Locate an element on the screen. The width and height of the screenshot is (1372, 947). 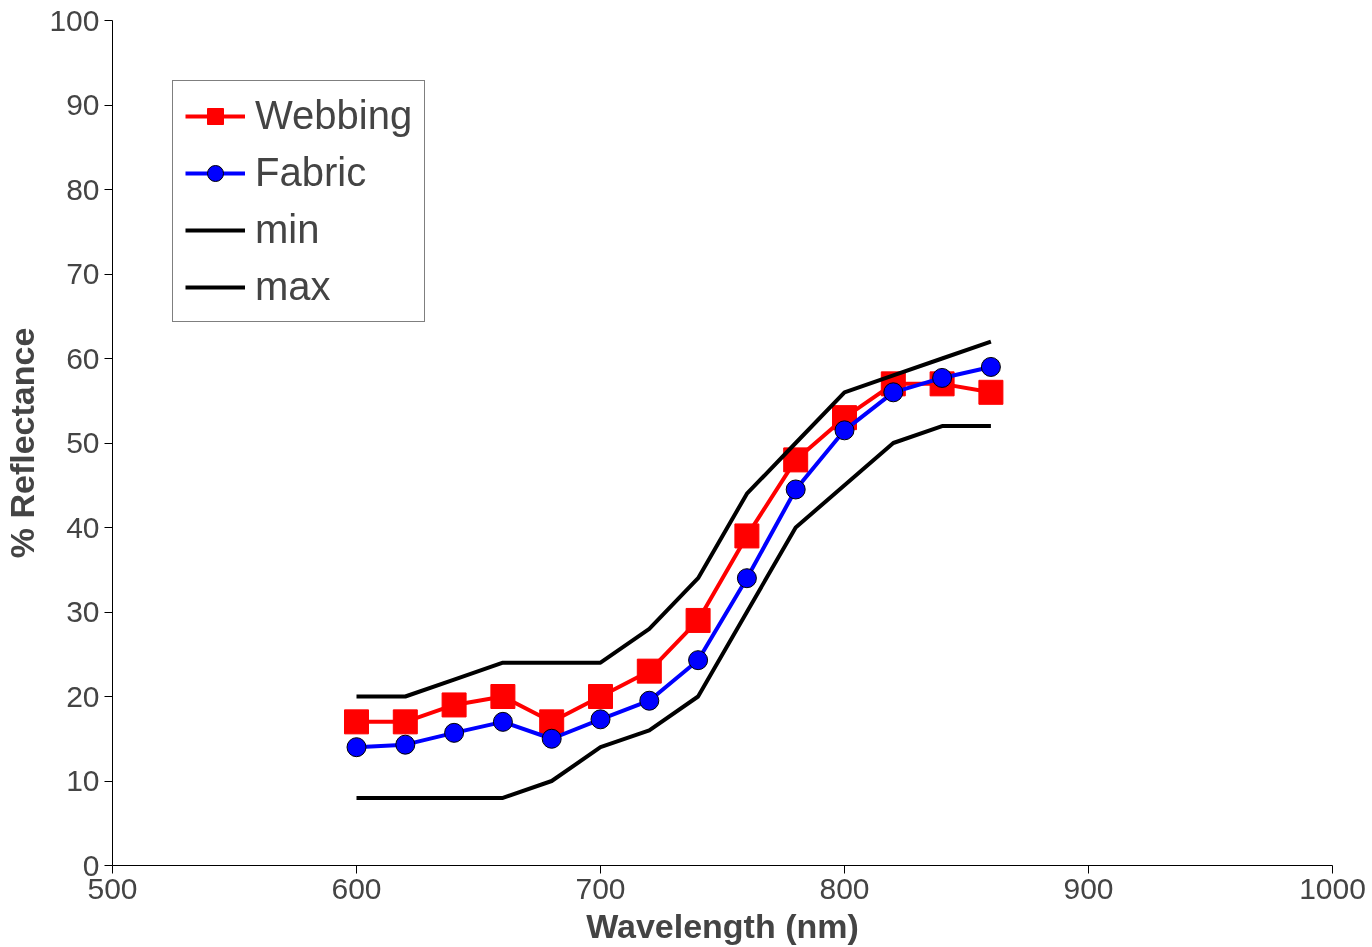
x-axis-title: Wavelength (nm) is located at coordinates (722, 925).